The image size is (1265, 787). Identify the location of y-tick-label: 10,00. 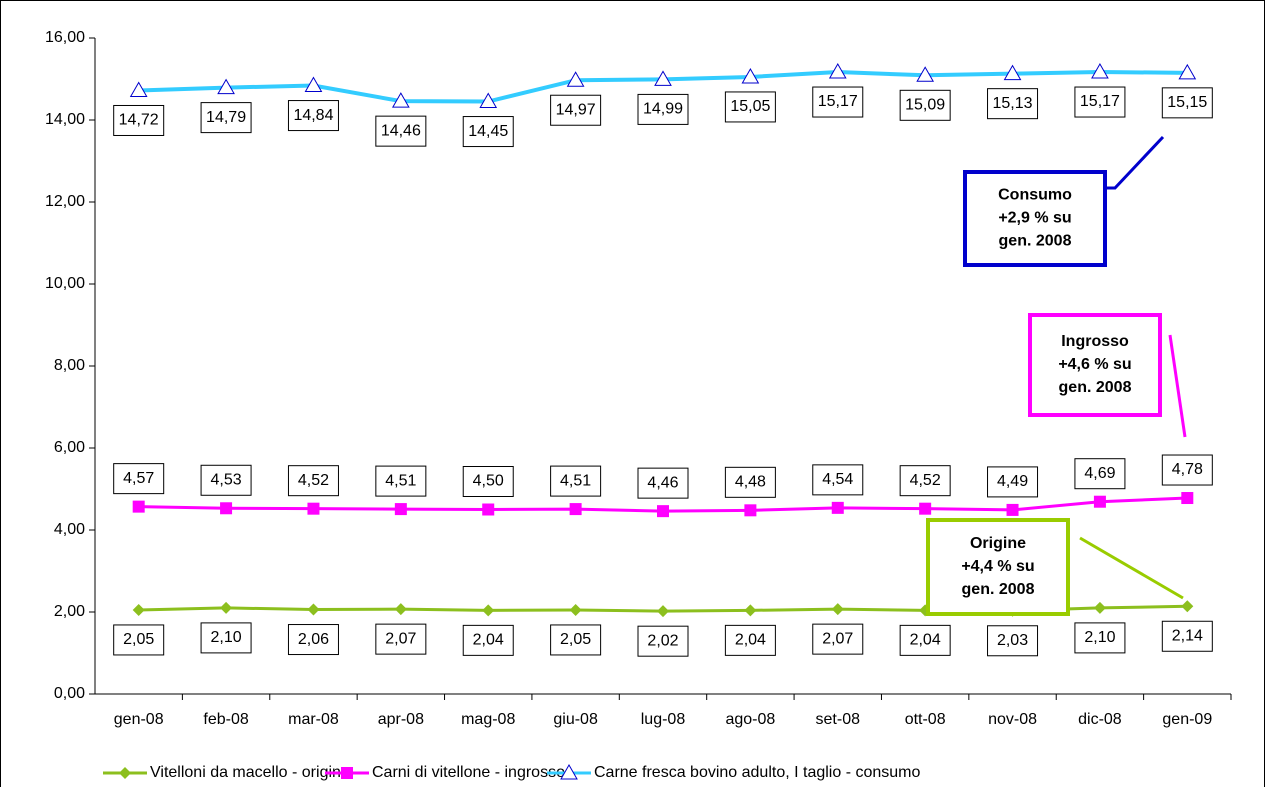
(65, 283).